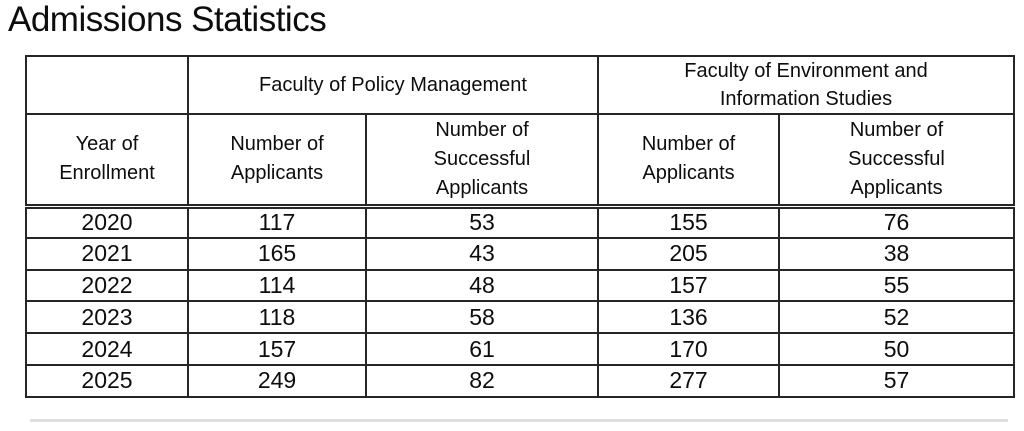 The image size is (1024, 431). Describe the element at coordinates (896, 222) in the screenshot. I see `eis-successful-cell: 76` at that location.